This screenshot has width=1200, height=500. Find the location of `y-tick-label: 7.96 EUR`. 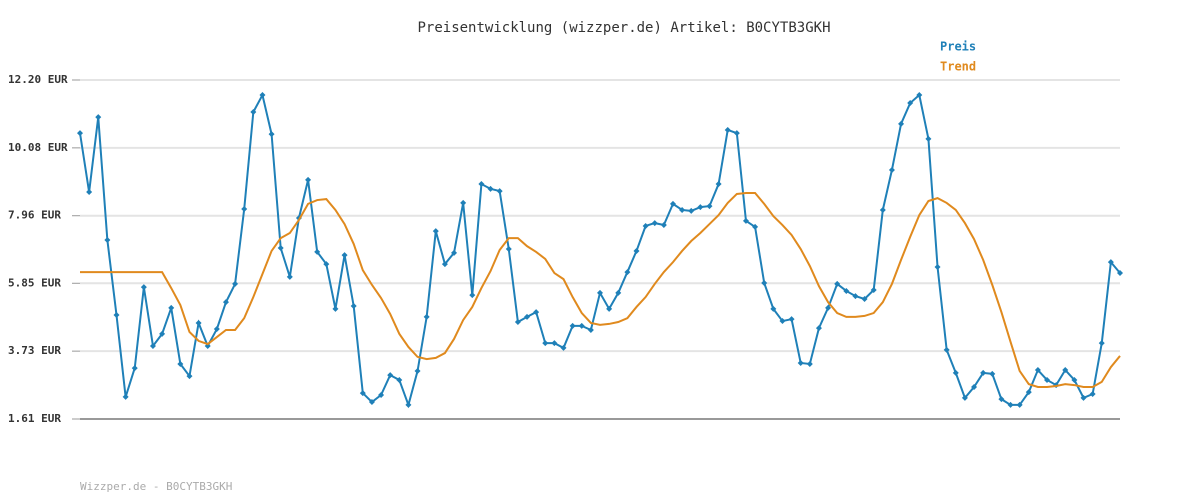

y-tick-label: 7.96 EUR is located at coordinates (34, 215).